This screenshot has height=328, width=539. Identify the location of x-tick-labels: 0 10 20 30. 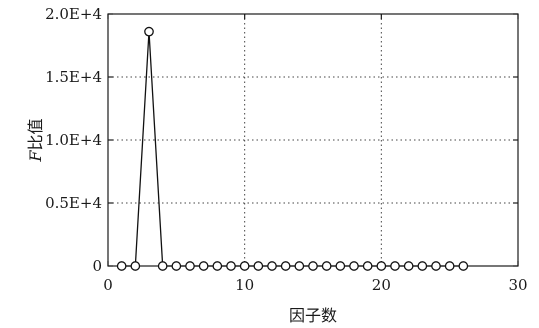
(315, 285).